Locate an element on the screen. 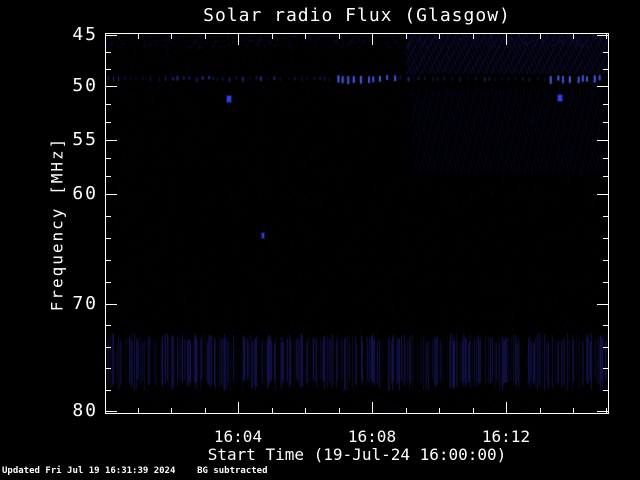 The image size is (640, 480). y-tick-label: 55 is located at coordinates (85, 139).